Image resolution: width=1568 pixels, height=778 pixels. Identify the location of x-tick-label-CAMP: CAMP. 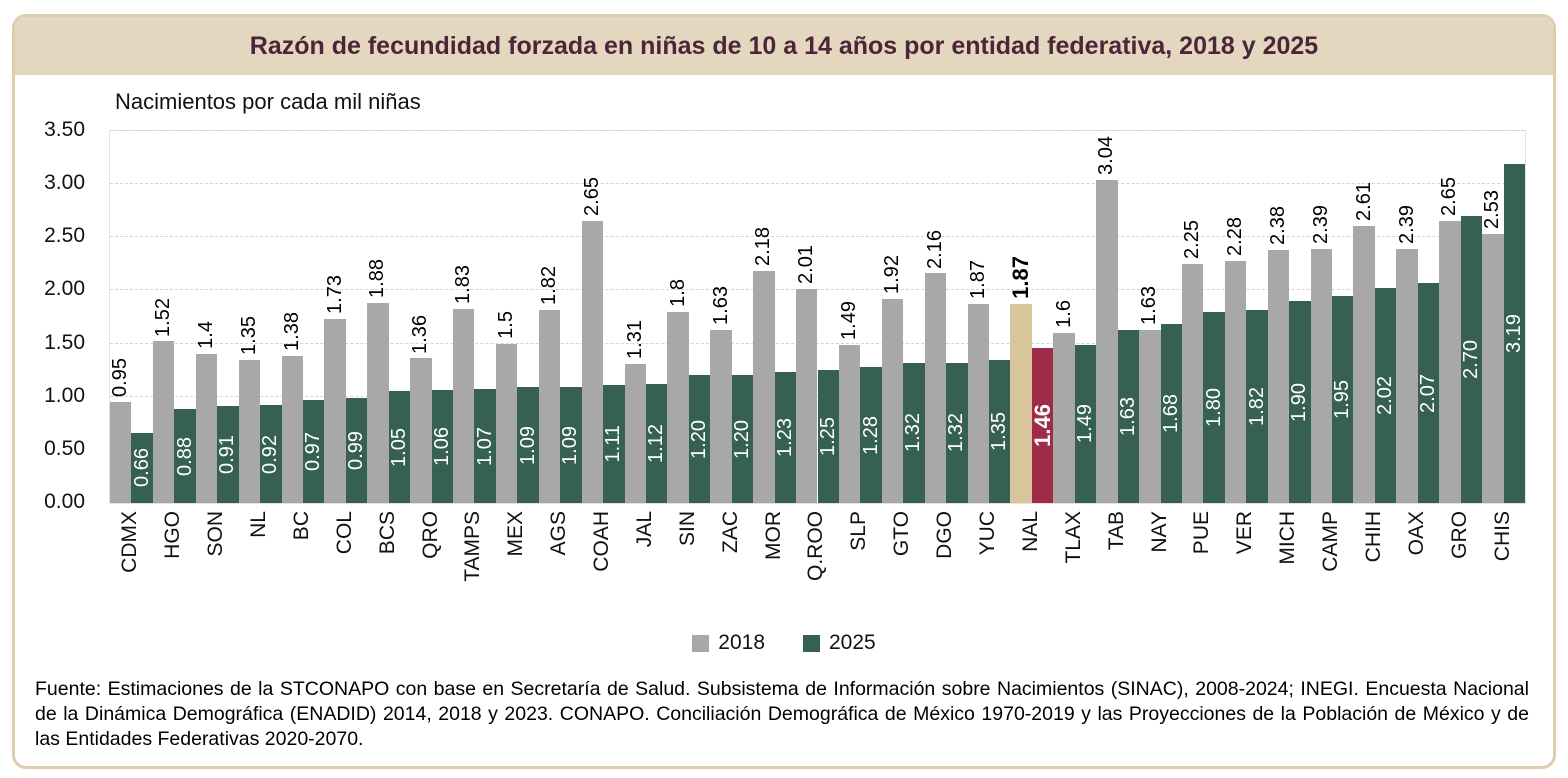
(1331, 541).